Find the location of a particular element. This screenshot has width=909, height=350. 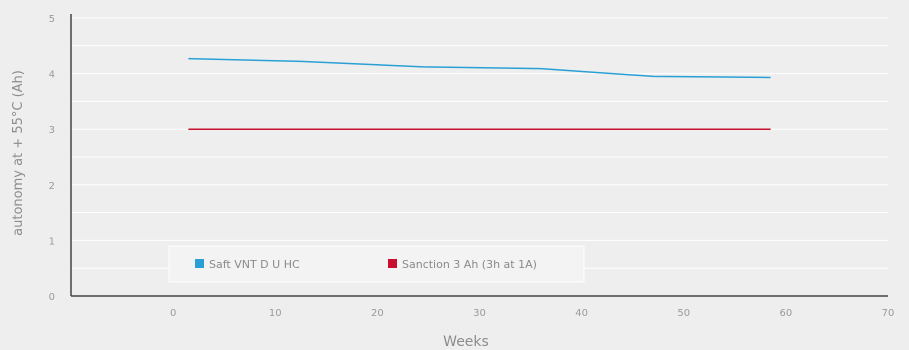

legend-box is located at coordinates (376, 264).